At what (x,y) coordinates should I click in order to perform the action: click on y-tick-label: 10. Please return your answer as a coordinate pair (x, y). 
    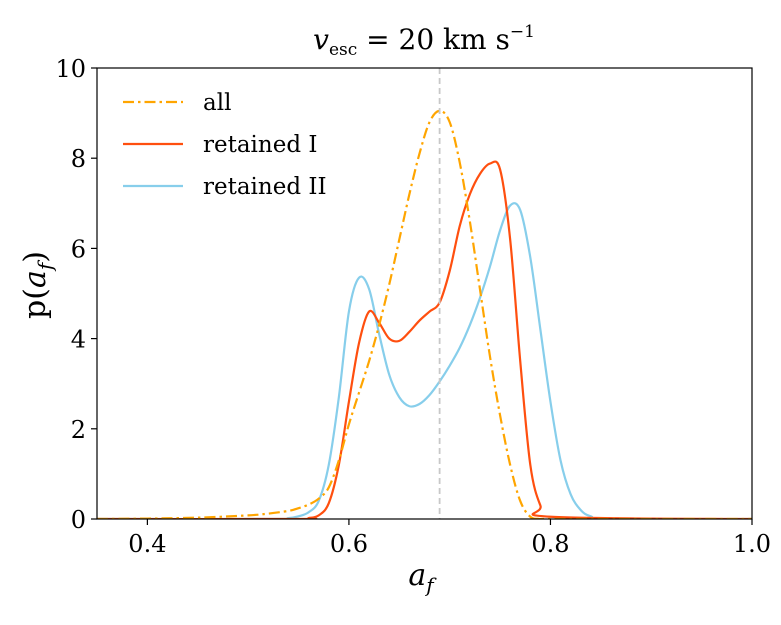
    Looking at the image, I should click on (70, 69).